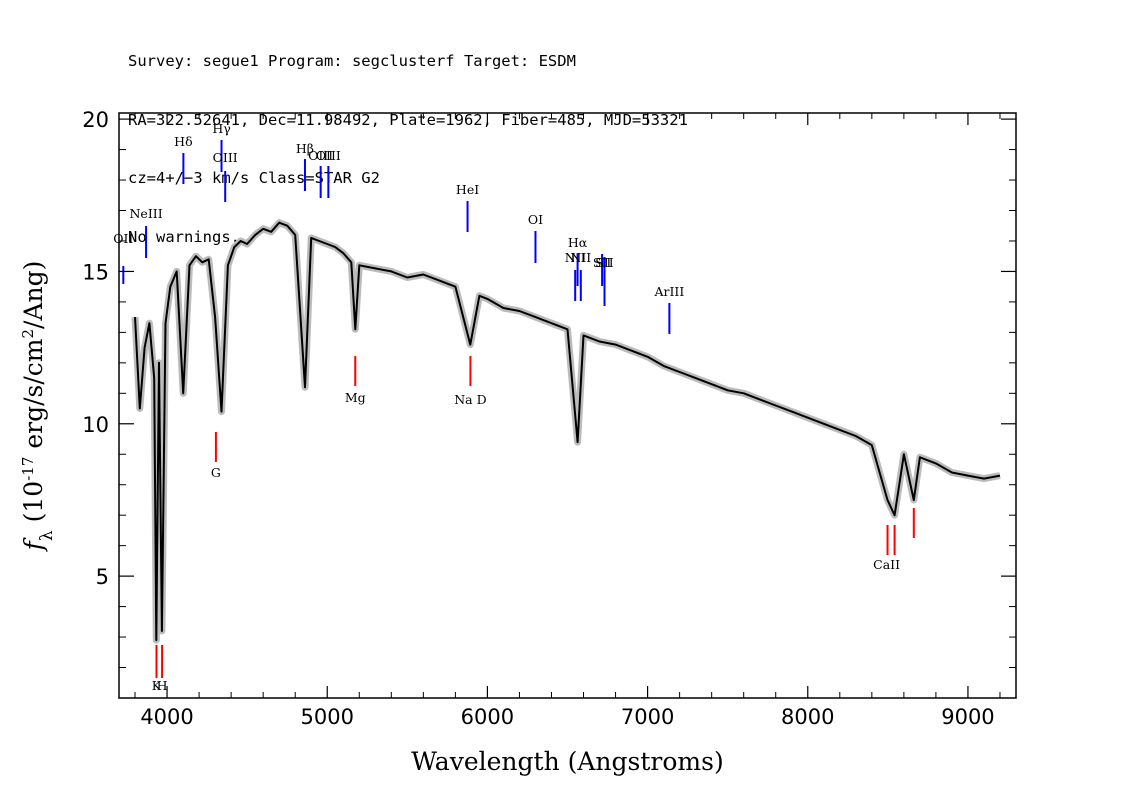 This screenshot has width=1134, height=810. I want to click on x-tick-label: 9000, so click(967, 717).